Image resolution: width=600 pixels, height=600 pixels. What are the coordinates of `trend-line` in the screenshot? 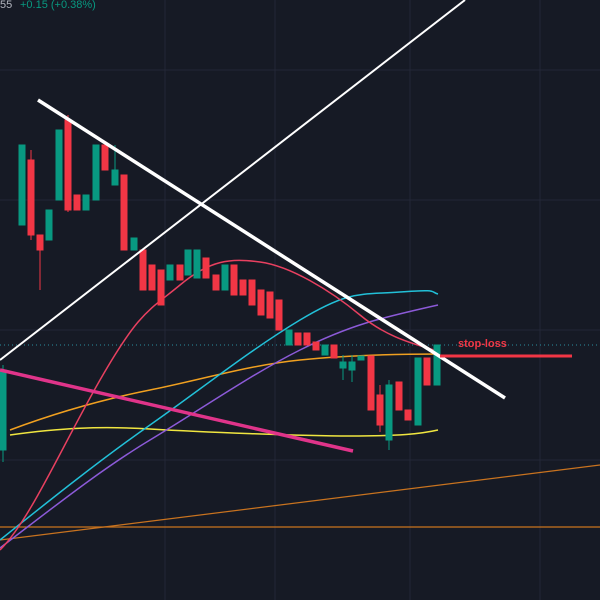 It's located at (300, 502).